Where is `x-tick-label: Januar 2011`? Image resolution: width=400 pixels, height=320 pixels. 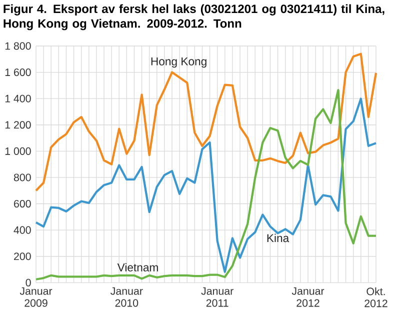
x-tick-label: Januar 2011 is located at coordinates (217, 297).